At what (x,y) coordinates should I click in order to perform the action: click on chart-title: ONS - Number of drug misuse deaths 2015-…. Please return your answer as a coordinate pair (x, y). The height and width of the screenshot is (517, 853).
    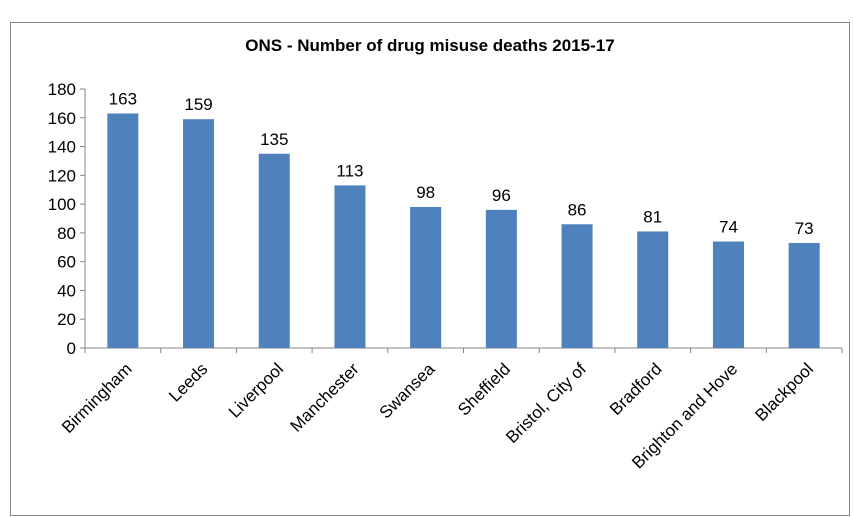
    Looking at the image, I should click on (430, 45).